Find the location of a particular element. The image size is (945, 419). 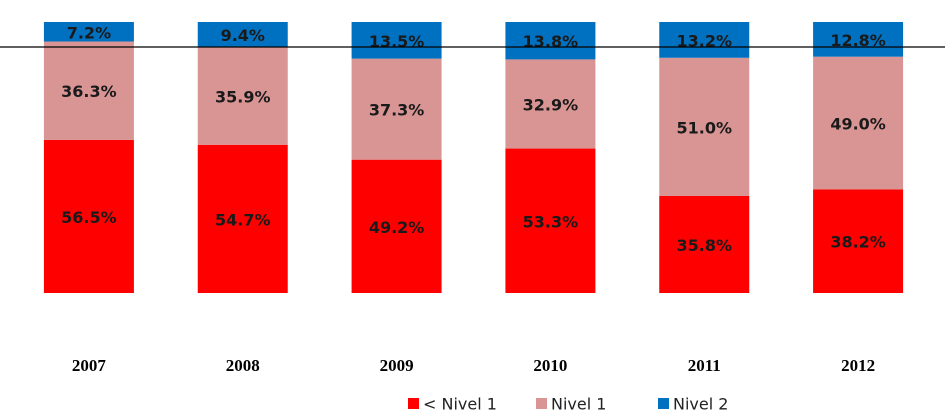

value-label: 49.2% is located at coordinates (397, 227).